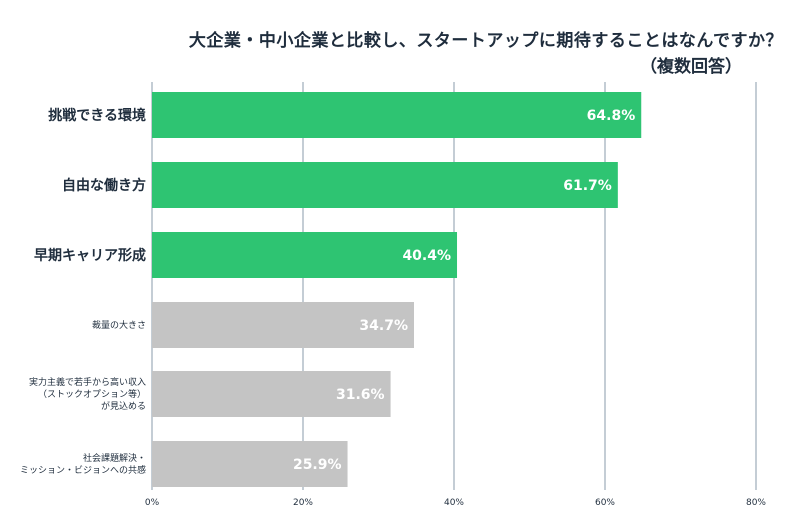 Image resolution: width=800 pixels, height=517 pixels. What do you see at coordinates (104, 185) in the screenshot?
I see `category-label: 自由な働き方` at bounding box center [104, 185].